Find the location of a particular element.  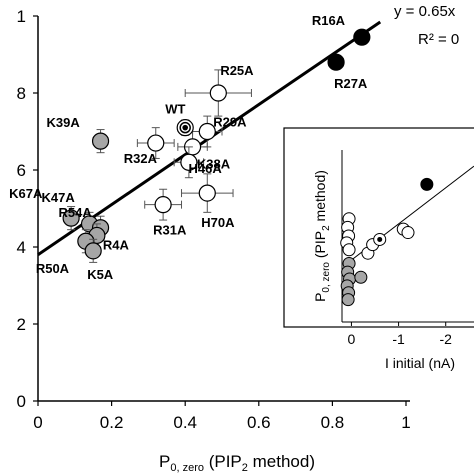

inset-x-axis-title: I initial (nA) is located at coordinates (420, 363).